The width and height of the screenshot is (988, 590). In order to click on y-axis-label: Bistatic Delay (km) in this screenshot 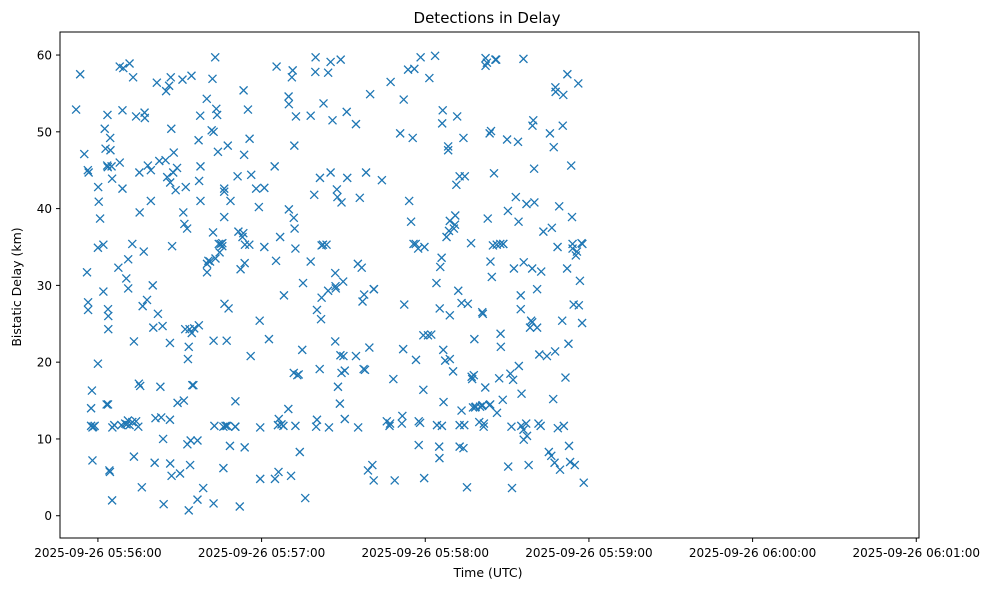, I will do `click(16, 286)`.